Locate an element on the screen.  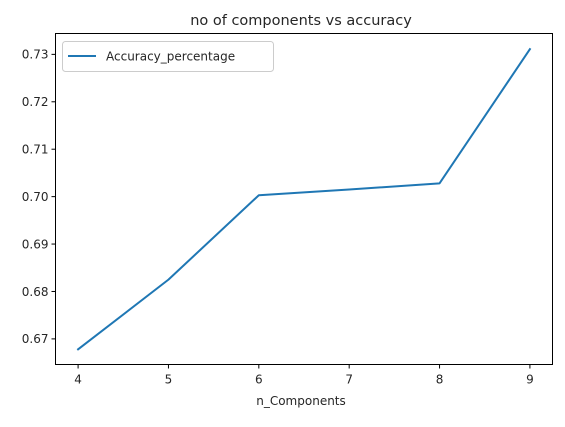
y-tick-label: 0.73 is located at coordinates (35, 55).